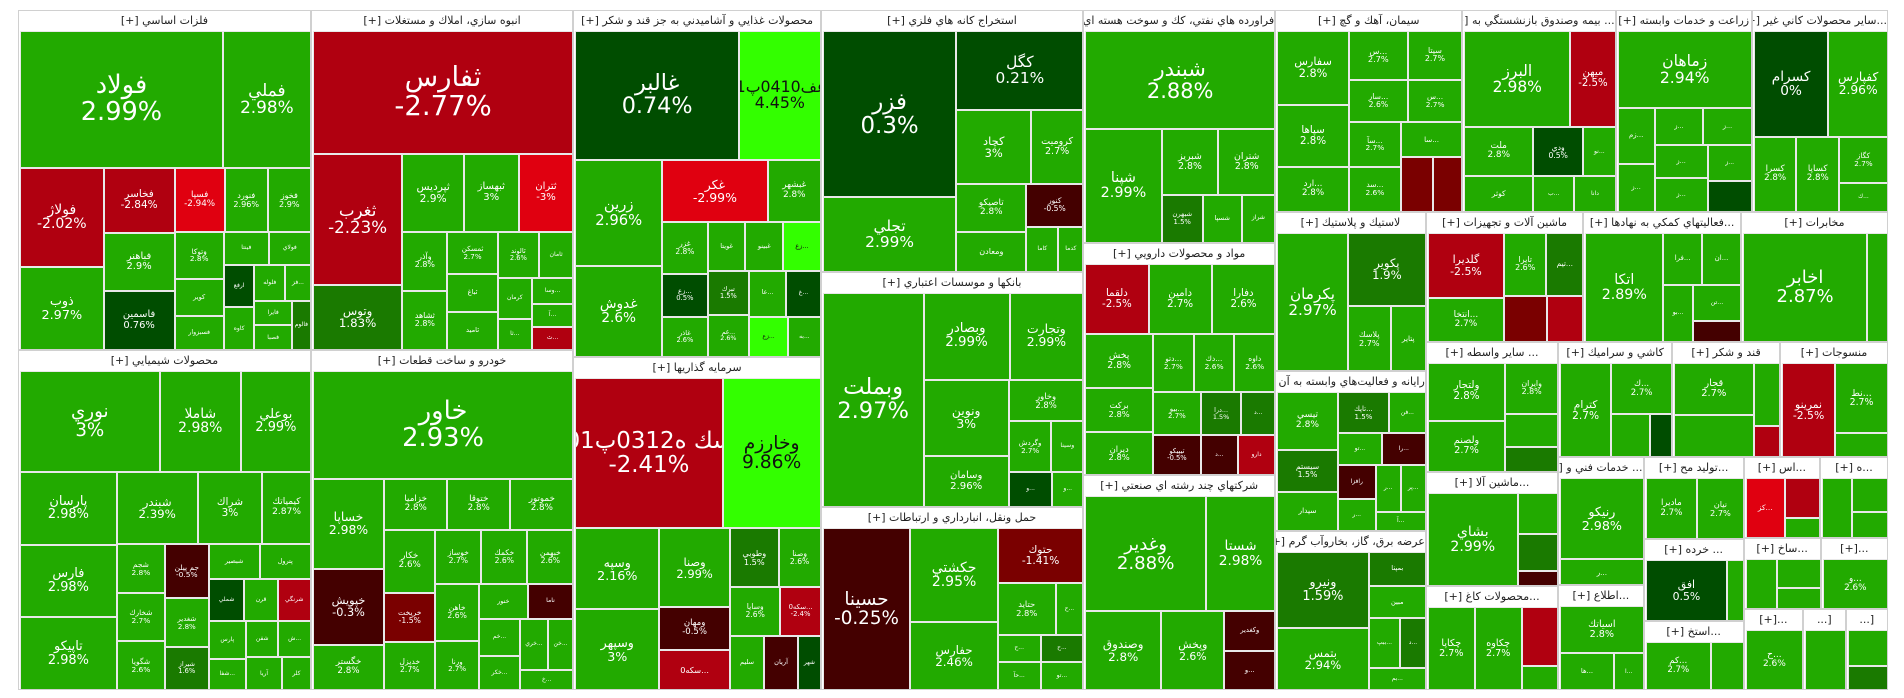  What do you see at coordinates (1819, 21) in the screenshot?
I see `sector-header: ...ساير محصولات كاني غير [+]` at bounding box center [1819, 21].